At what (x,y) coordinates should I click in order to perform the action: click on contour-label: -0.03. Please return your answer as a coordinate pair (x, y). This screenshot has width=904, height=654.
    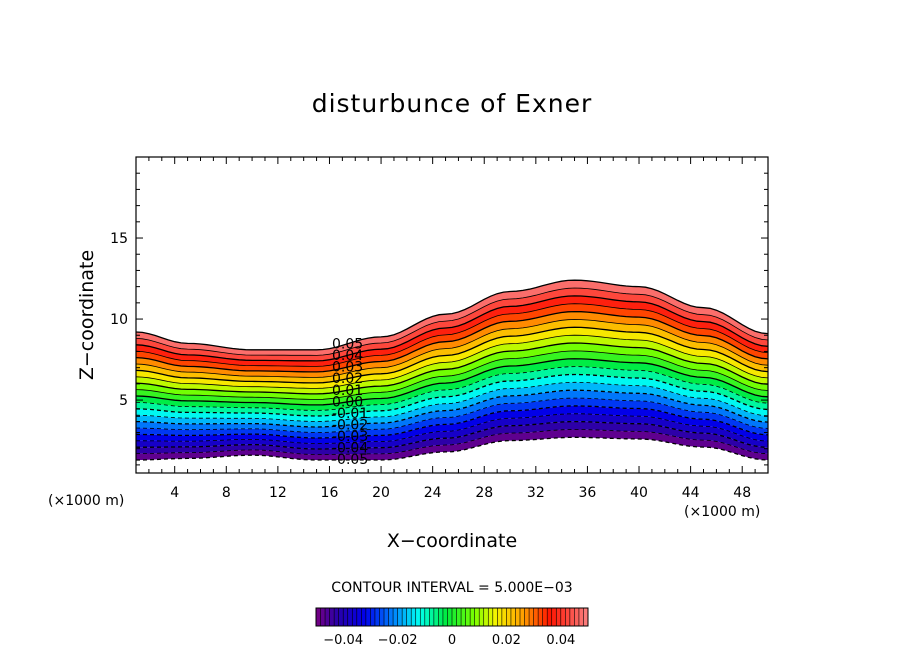
    Looking at the image, I should click on (350, 437).